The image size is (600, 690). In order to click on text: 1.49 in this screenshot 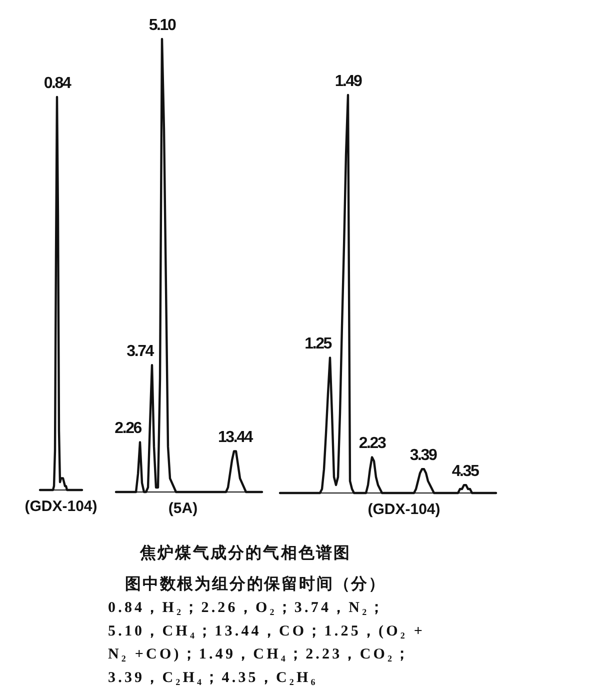, I will do `click(348, 81)`.